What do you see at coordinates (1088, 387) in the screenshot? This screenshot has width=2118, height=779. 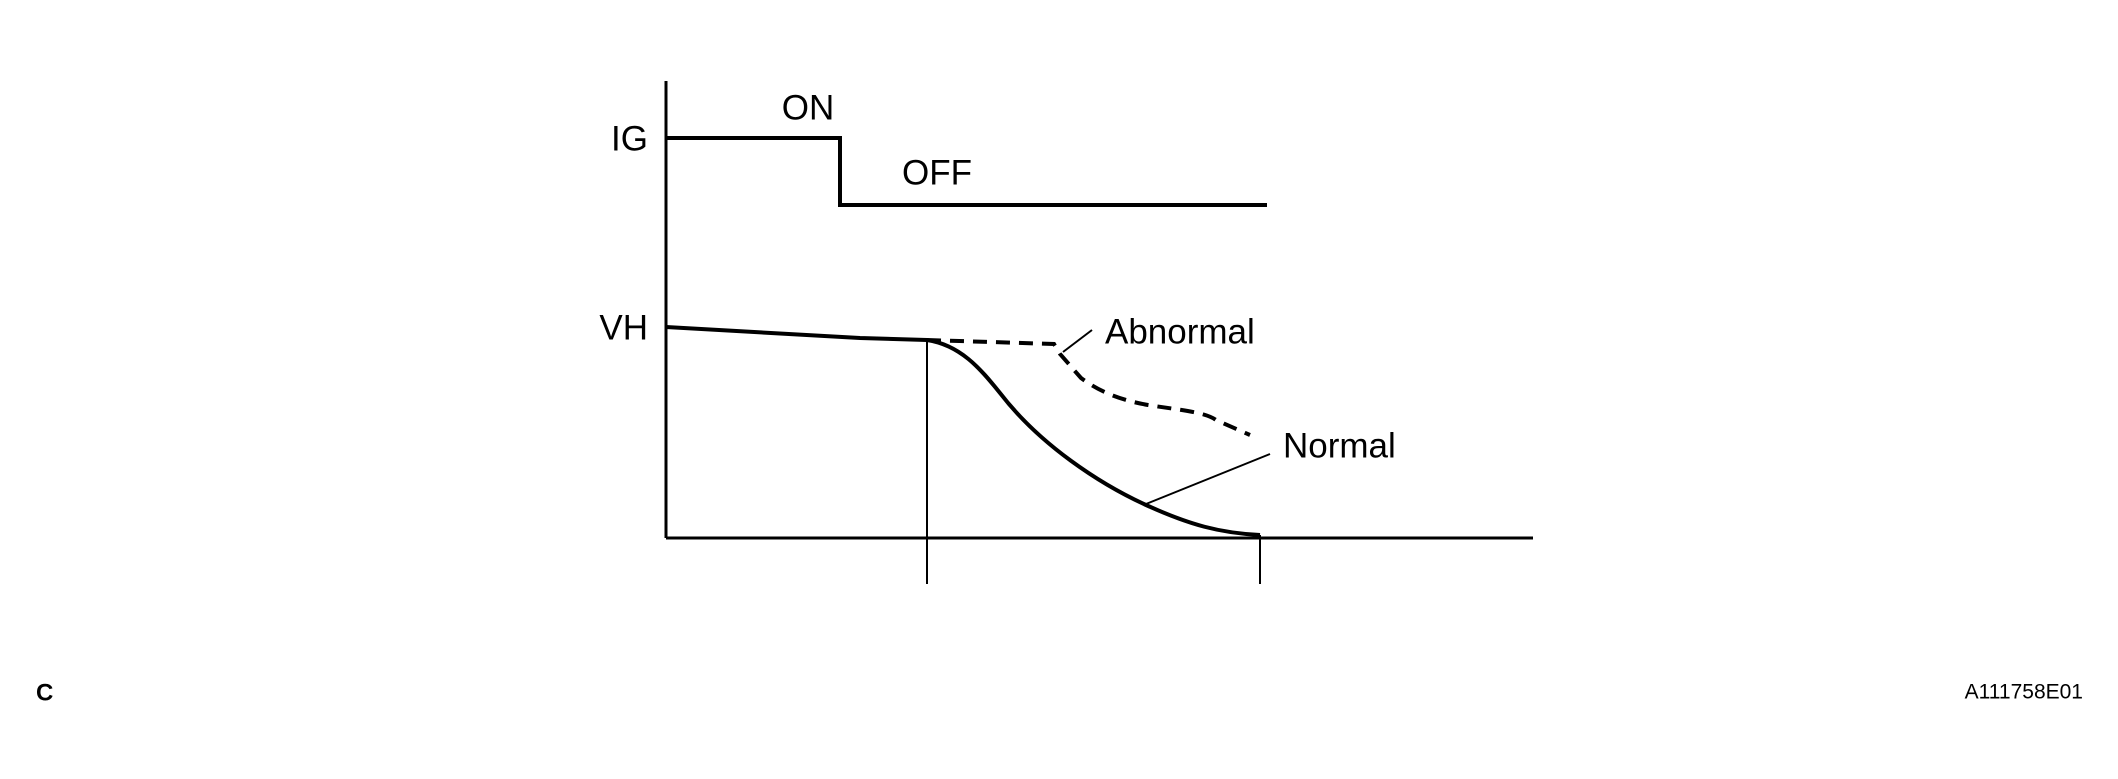 I see `vh-abnormal-curve` at bounding box center [1088, 387].